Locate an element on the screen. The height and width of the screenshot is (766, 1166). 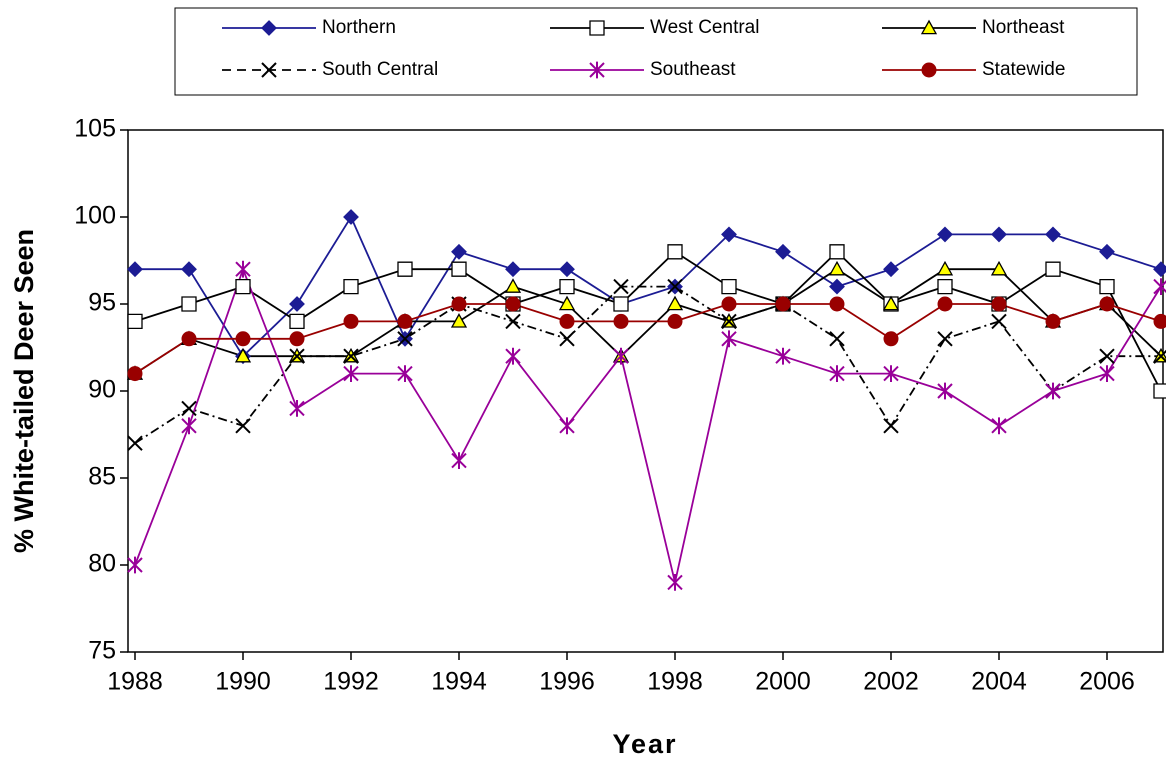
x-tick-label: 1990 is located at coordinates (243, 682).